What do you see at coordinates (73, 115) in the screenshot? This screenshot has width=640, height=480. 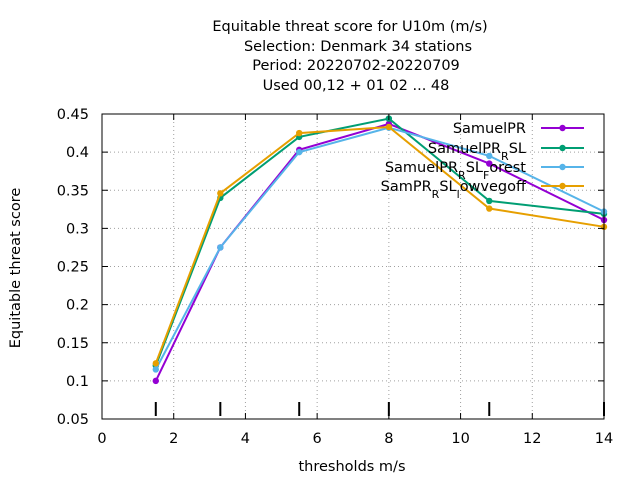 I see `y-tick-label: 0.45` at bounding box center [73, 115].